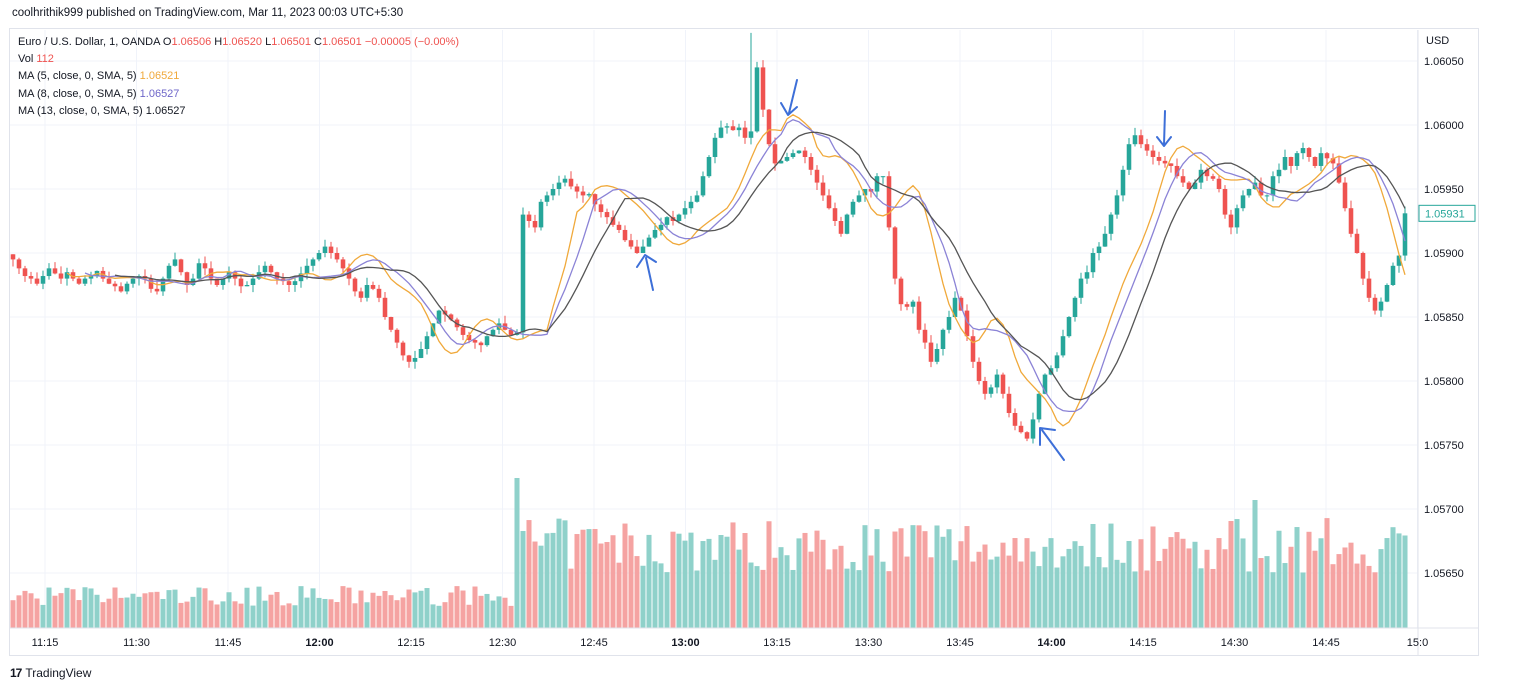 This screenshot has height=695, width=1514. I want to click on legend-ma13-row: MA (13, close, 0, SMA, 5) 1.06527, so click(238, 111).